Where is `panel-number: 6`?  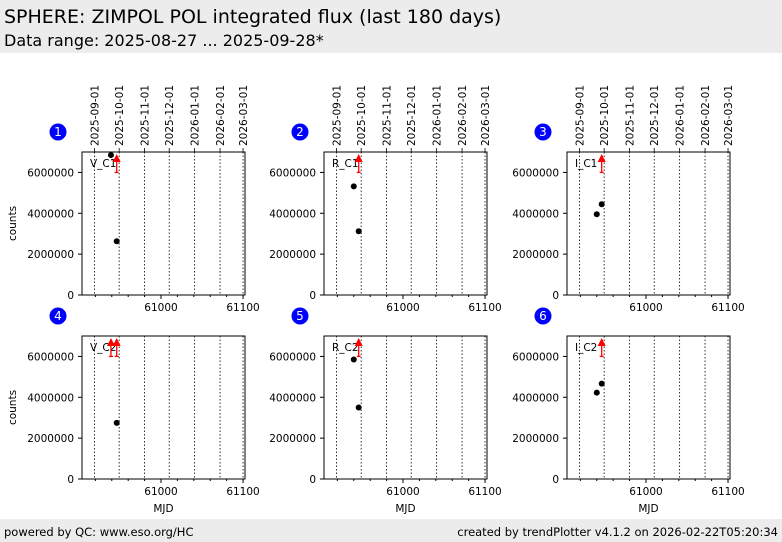
panel-number: 6 is located at coordinates (543, 316).